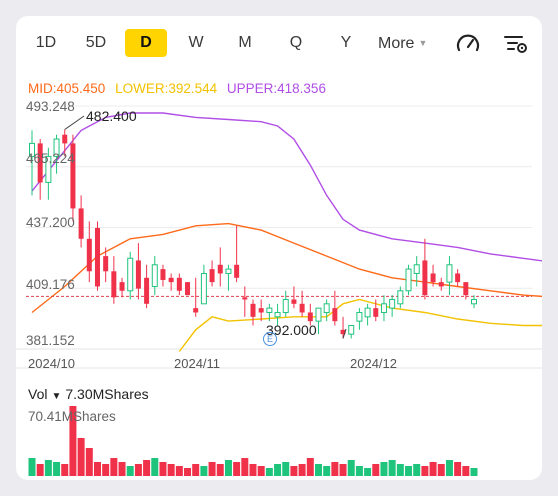  I want to click on volume-header: Vol ▼ 7.30MShares, so click(88, 394).